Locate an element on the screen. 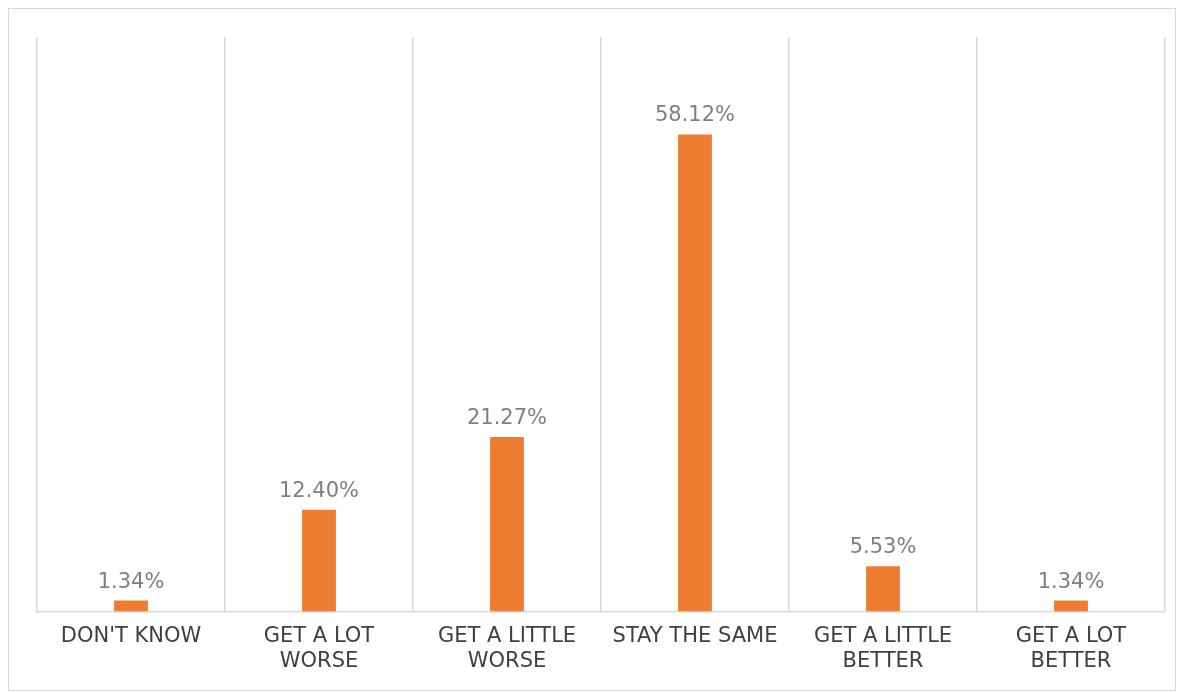 The image size is (1178, 693). x-tick-label: STAY THE SAME is located at coordinates (695, 634).